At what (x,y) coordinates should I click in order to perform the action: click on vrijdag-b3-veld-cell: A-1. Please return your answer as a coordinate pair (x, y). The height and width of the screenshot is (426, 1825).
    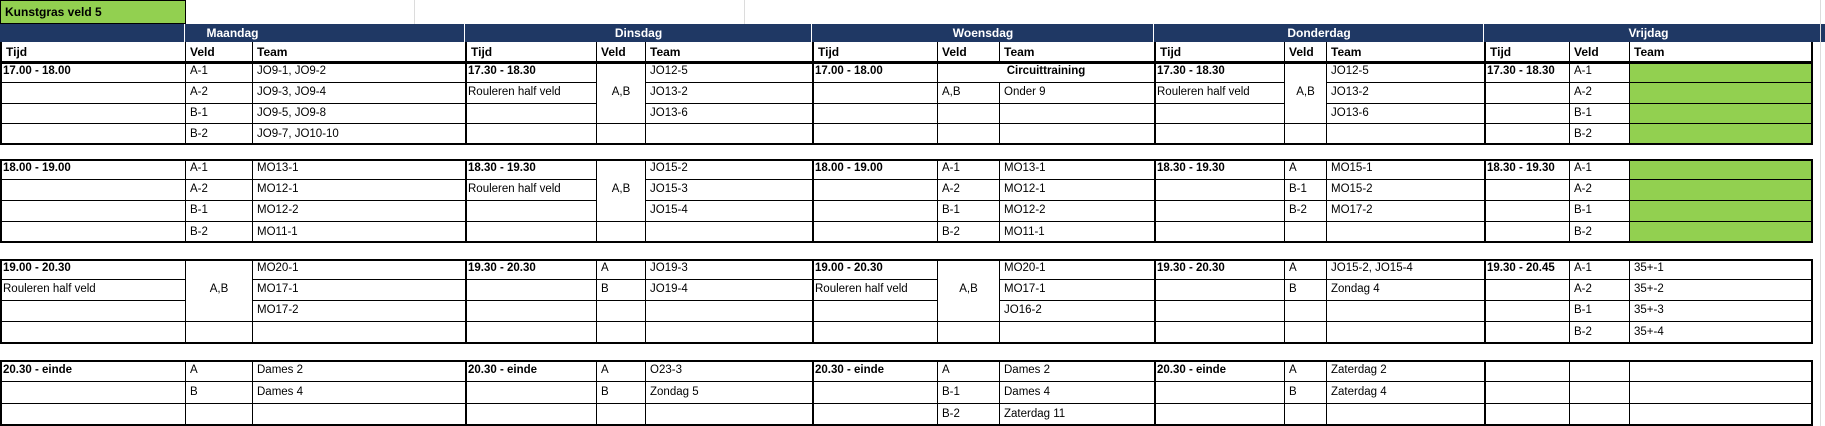
    Looking at the image, I should click on (1600, 269).